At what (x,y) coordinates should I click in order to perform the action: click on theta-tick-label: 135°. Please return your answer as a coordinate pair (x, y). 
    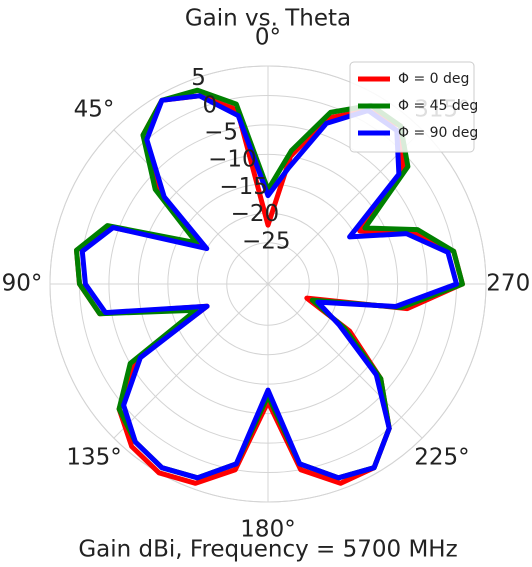
    Looking at the image, I should click on (93, 457).